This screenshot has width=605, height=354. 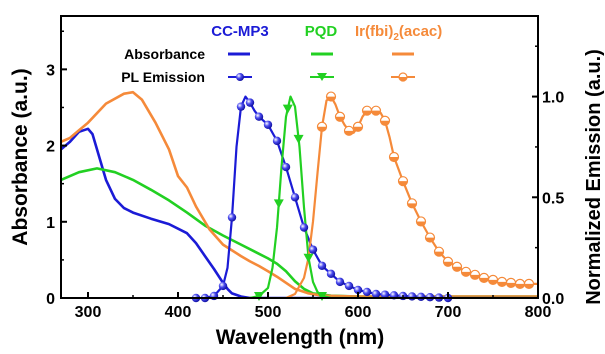 I want to click on legend-row-pl-emission: PL Emission, so click(x=163, y=77).